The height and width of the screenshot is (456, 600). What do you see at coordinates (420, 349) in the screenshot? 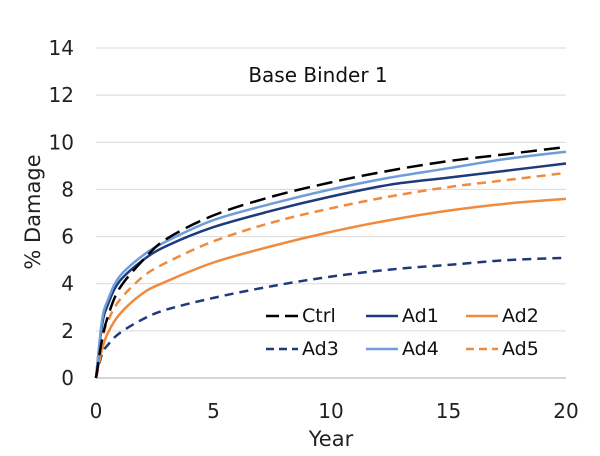
I see `legend-label-ad4: Ad4` at bounding box center [420, 349].